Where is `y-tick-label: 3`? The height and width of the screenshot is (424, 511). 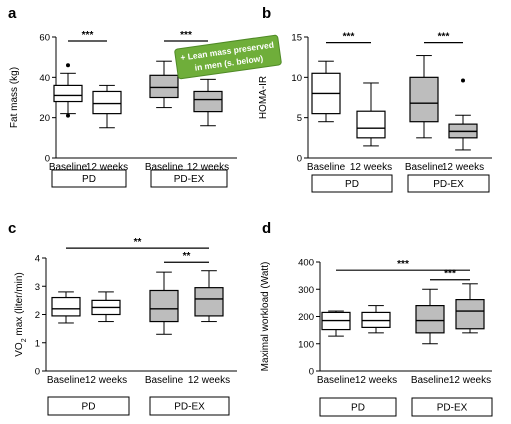 y-tick-label: 3 is located at coordinates (37, 287).